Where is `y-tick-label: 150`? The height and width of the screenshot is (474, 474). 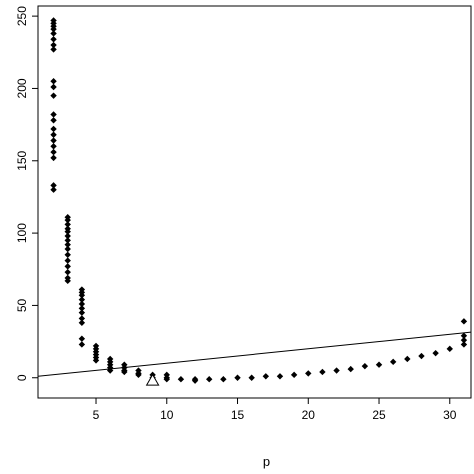
y-tick-label: 150 is located at coordinates (22, 160).